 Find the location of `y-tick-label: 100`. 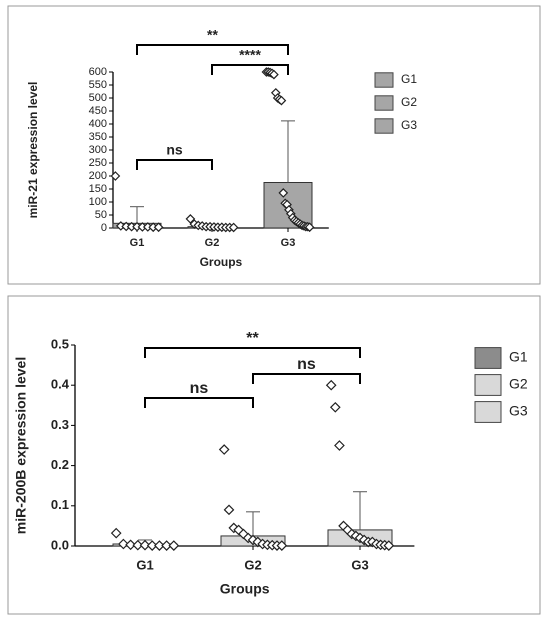

y-tick-label: 100 is located at coordinates (98, 202).